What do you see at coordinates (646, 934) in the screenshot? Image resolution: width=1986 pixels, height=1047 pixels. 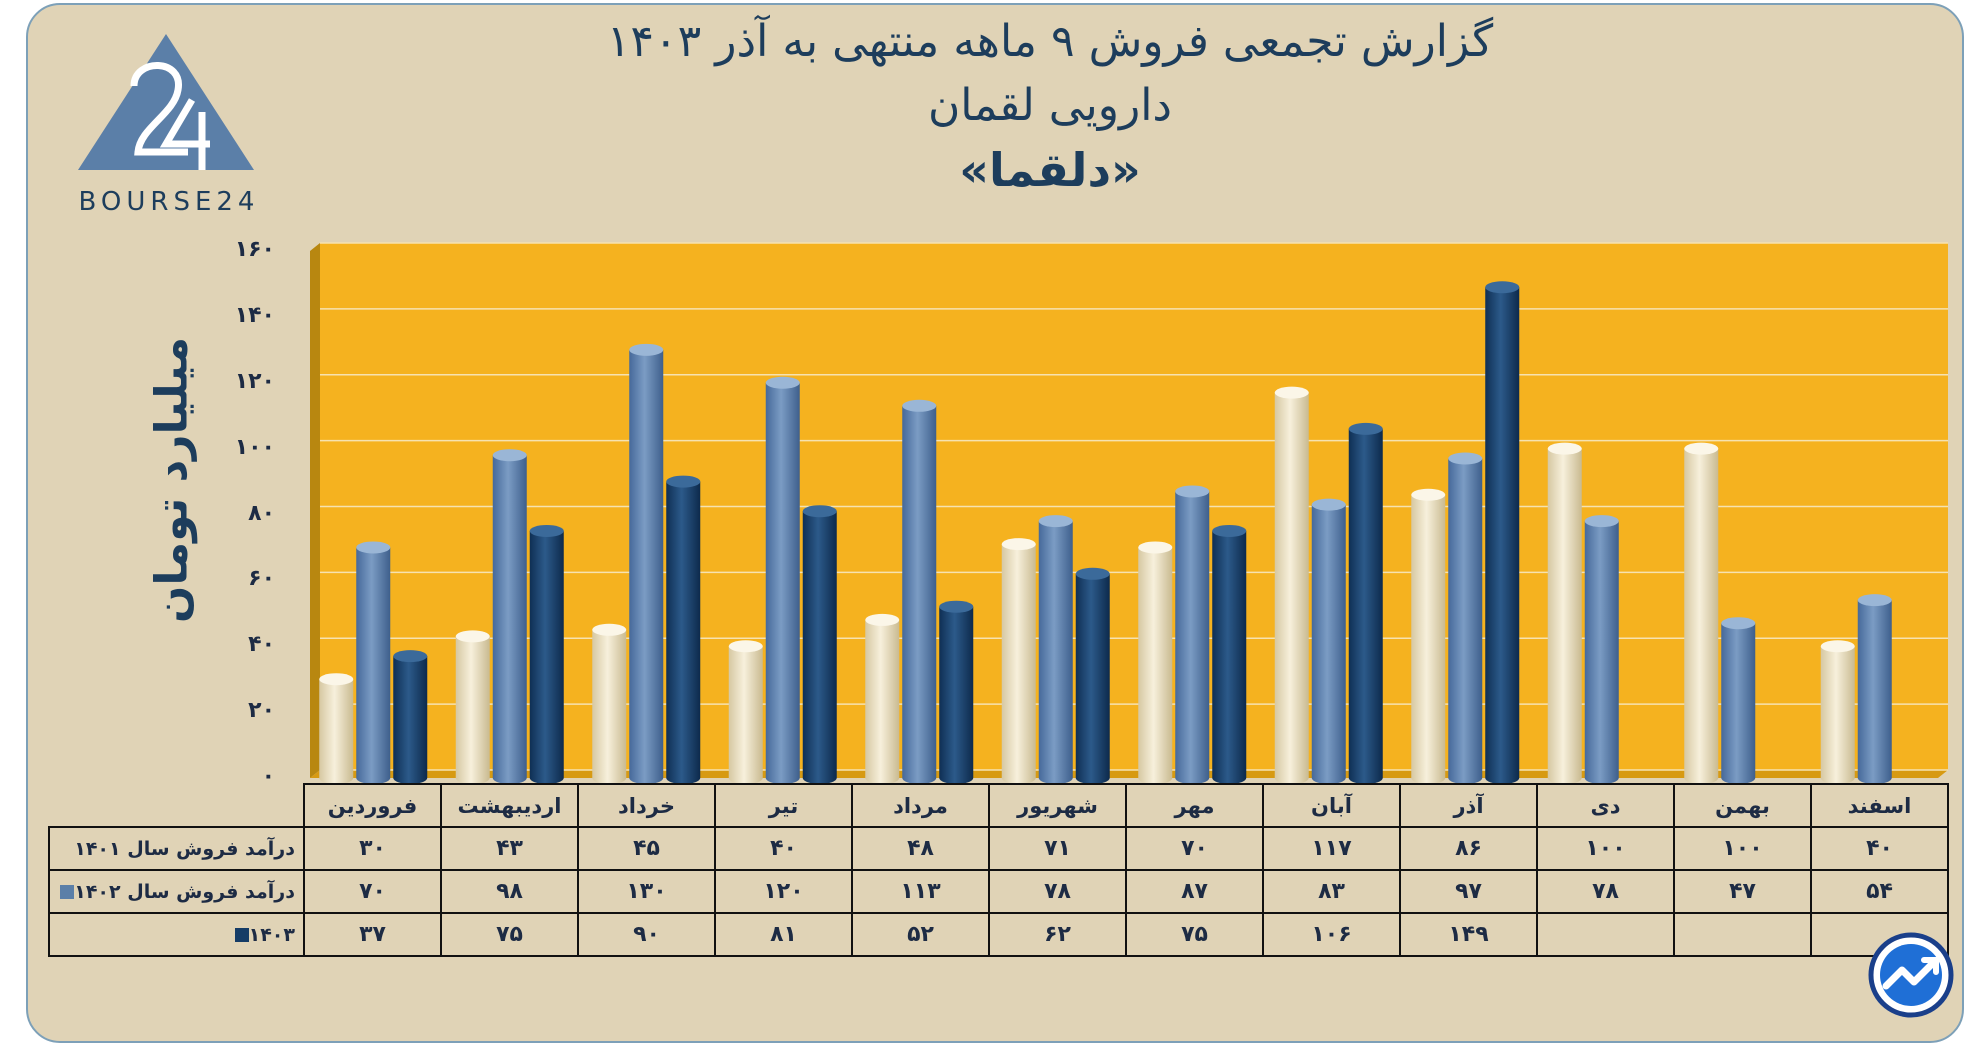 I see `data-label: ۹۰` at bounding box center [646, 934].